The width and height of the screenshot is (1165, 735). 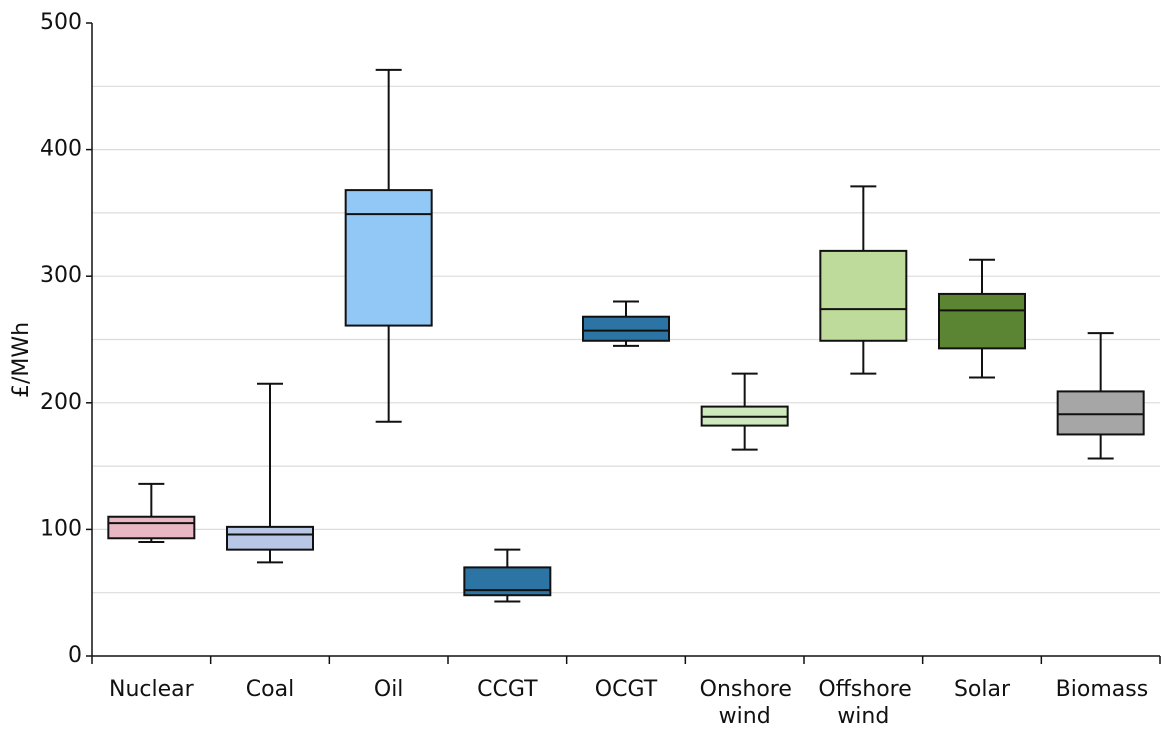 I want to click on x-tick-label: Nuclear, so click(x=151, y=689).